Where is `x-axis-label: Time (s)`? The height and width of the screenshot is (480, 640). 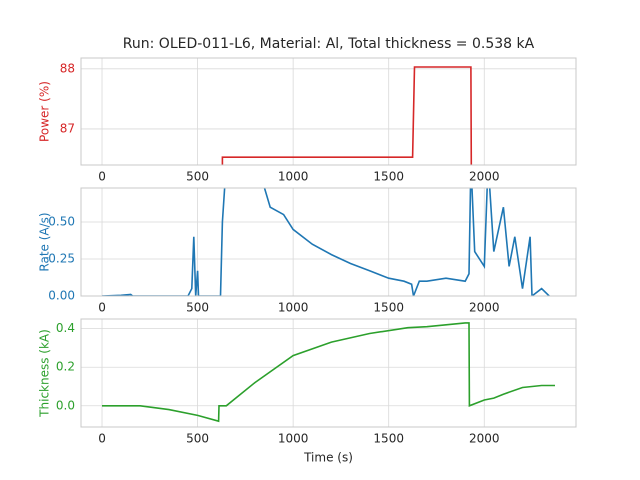 x-axis-label: Time (s) is located at coordinates (328, 458).